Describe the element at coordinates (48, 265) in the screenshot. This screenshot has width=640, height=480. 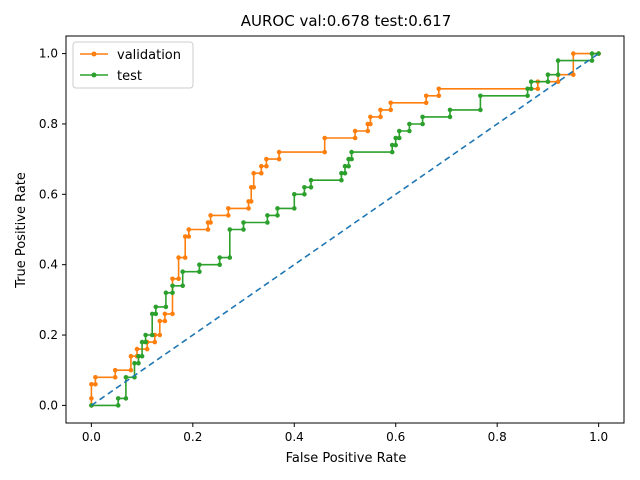
I see `y-tick-label: 0.4` at that location.